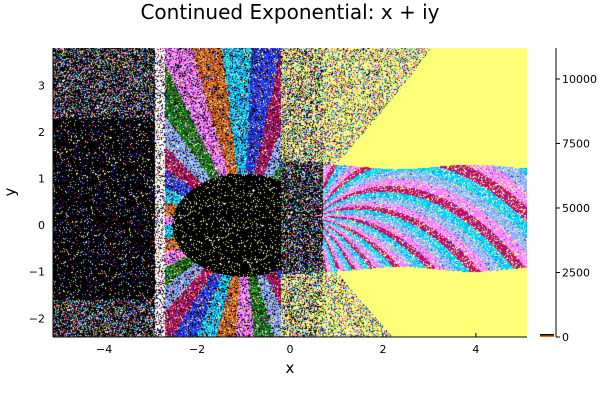  I want to click on x-axis-label: x, so click(290, 368).